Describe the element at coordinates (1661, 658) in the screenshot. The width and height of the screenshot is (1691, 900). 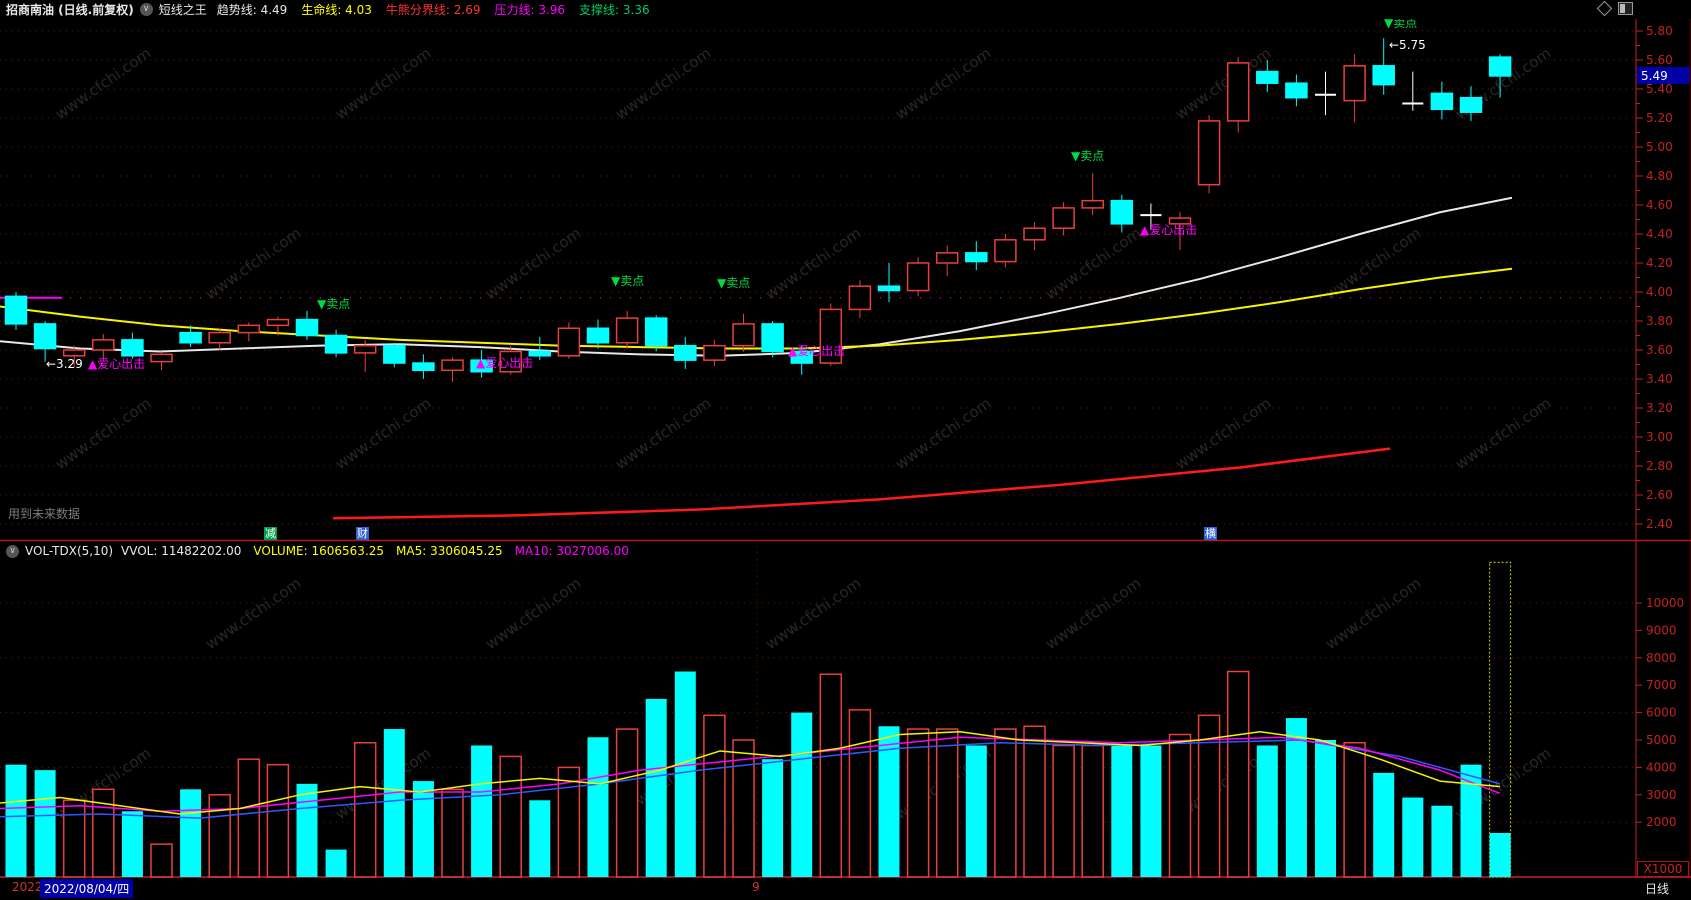
I see `volume-axis-label: 8000` at that location.